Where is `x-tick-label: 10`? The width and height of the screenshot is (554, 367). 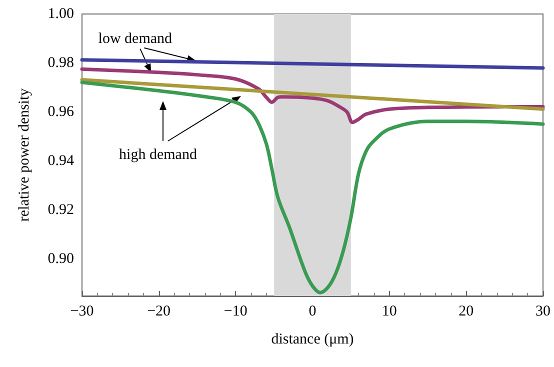 x-tick-label: 10 is located at coordinates (389, 312).